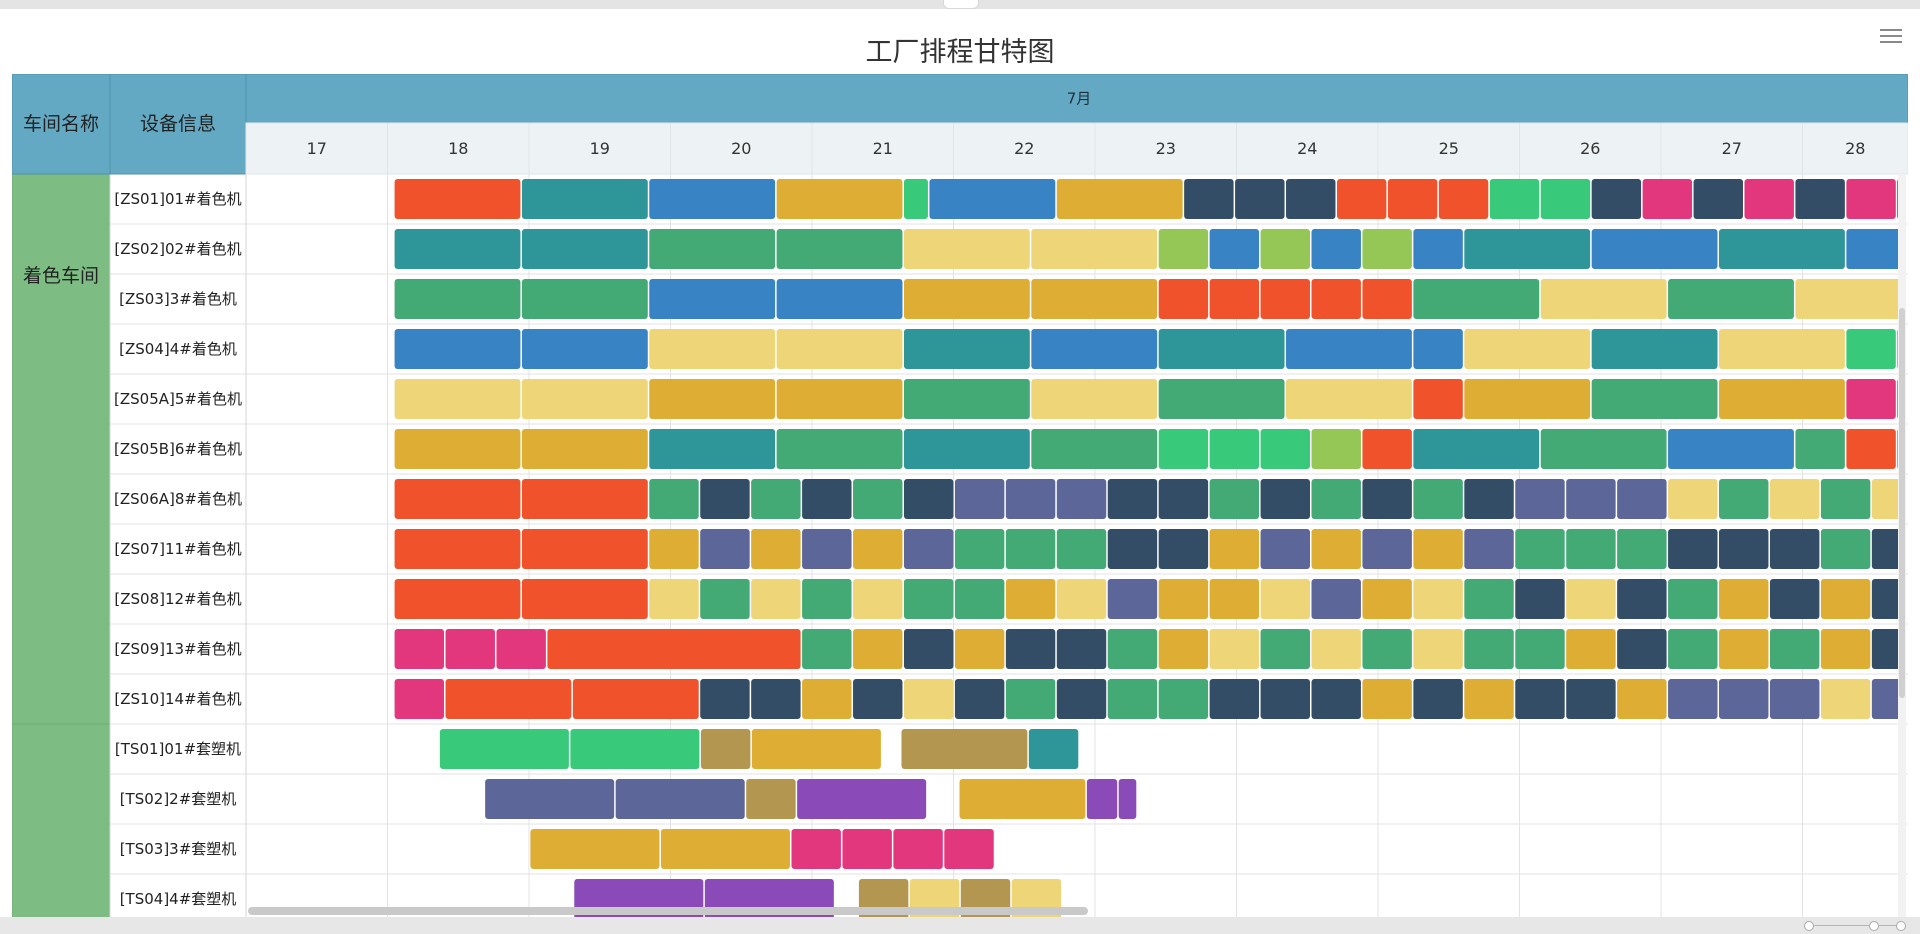  Describe the element at coordinates (1901, 926) in the screenshot. I see `zoom-handle-right` at that location.